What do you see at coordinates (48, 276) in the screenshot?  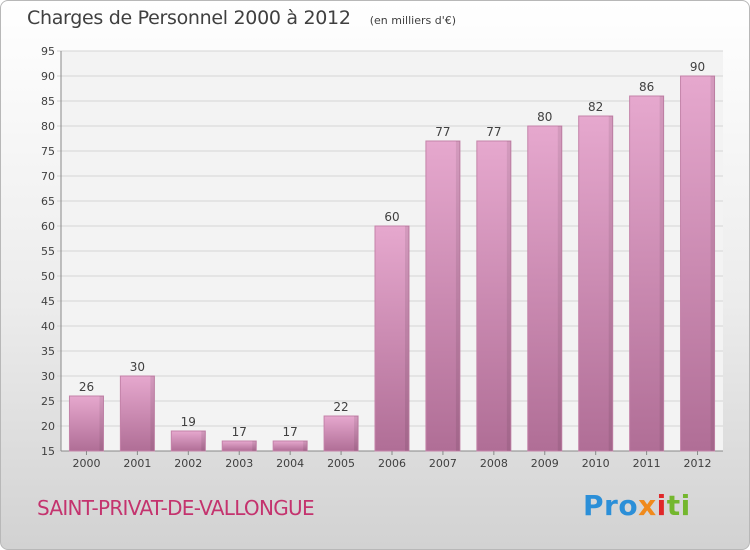 I see `y-tick-label: 50` at bounding box center [48, 276].